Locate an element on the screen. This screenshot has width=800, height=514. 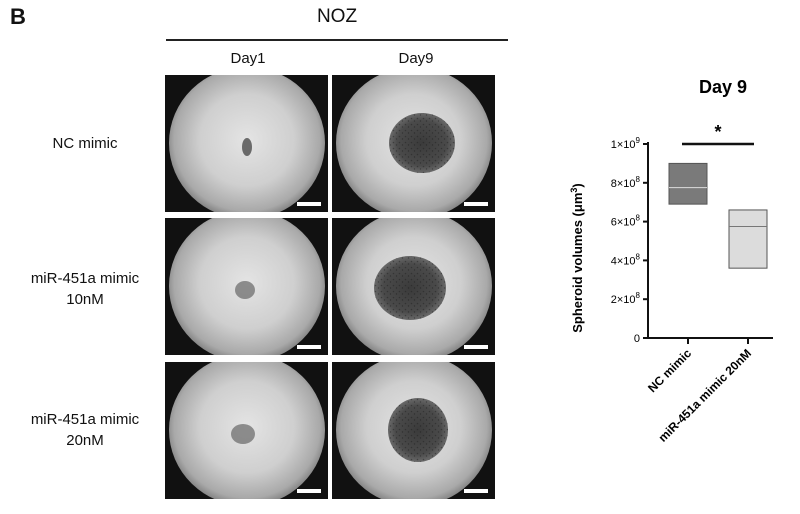
well-image-day9-nc is located at coordinates (413, 143).